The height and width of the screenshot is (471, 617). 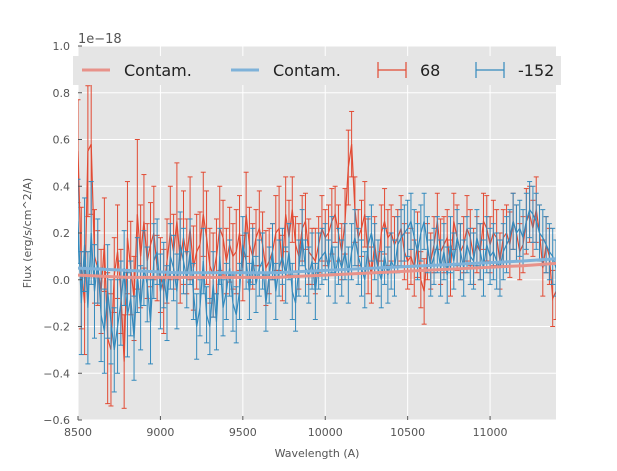 I want to click on x-tick-label: 8500, so click(x=78, y=432).